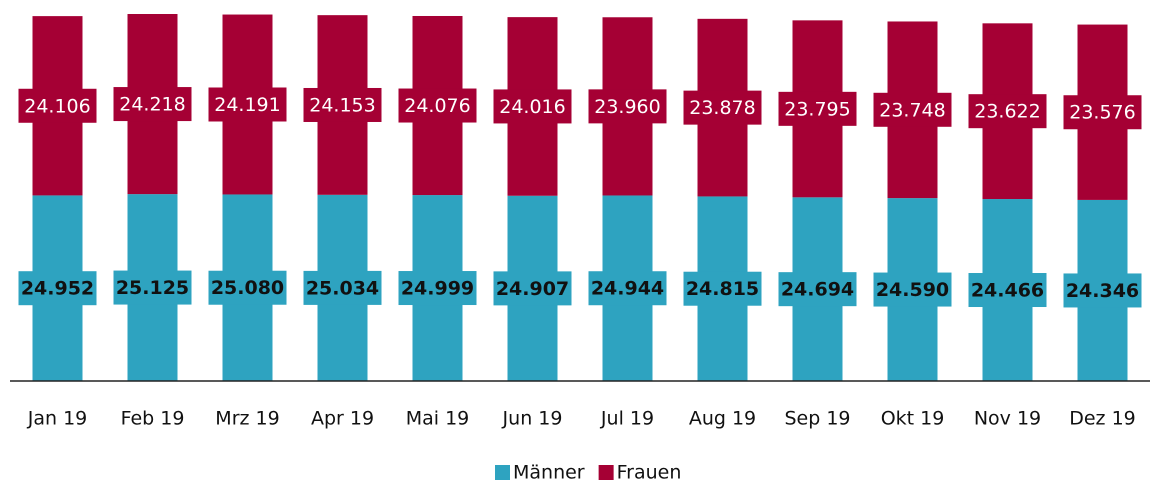  Describe the element at coordinates (817, 419) in the screenshot. I see `x-tick-label: Sep 19` at that location.